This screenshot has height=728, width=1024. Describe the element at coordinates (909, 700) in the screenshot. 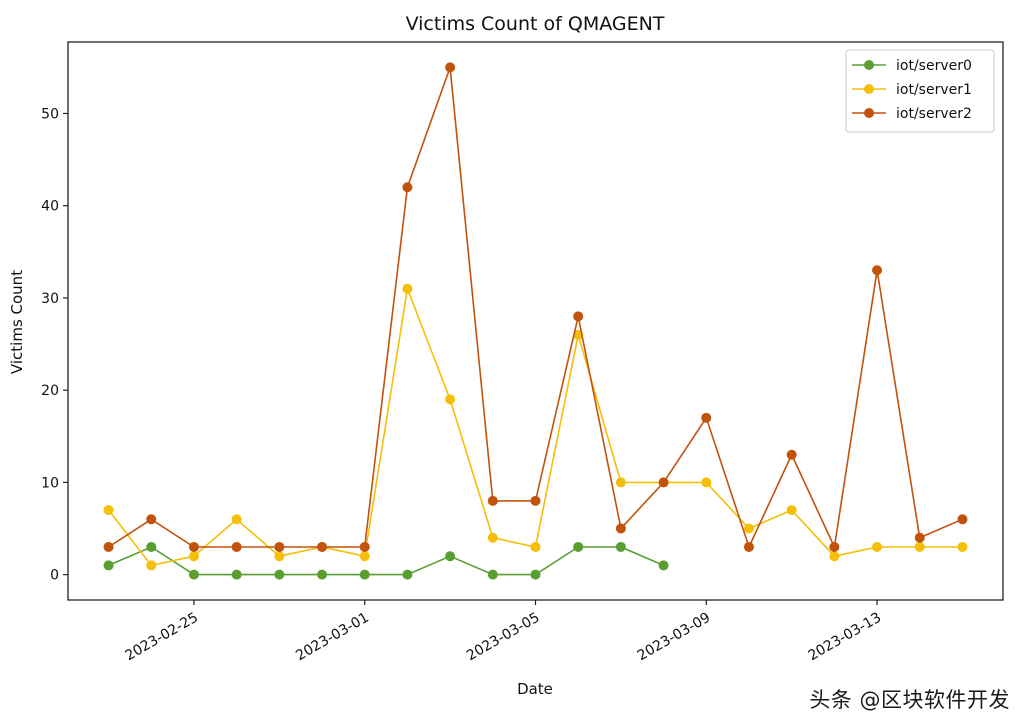

I see `watermark: 头条 @区块软件开发` at that location.